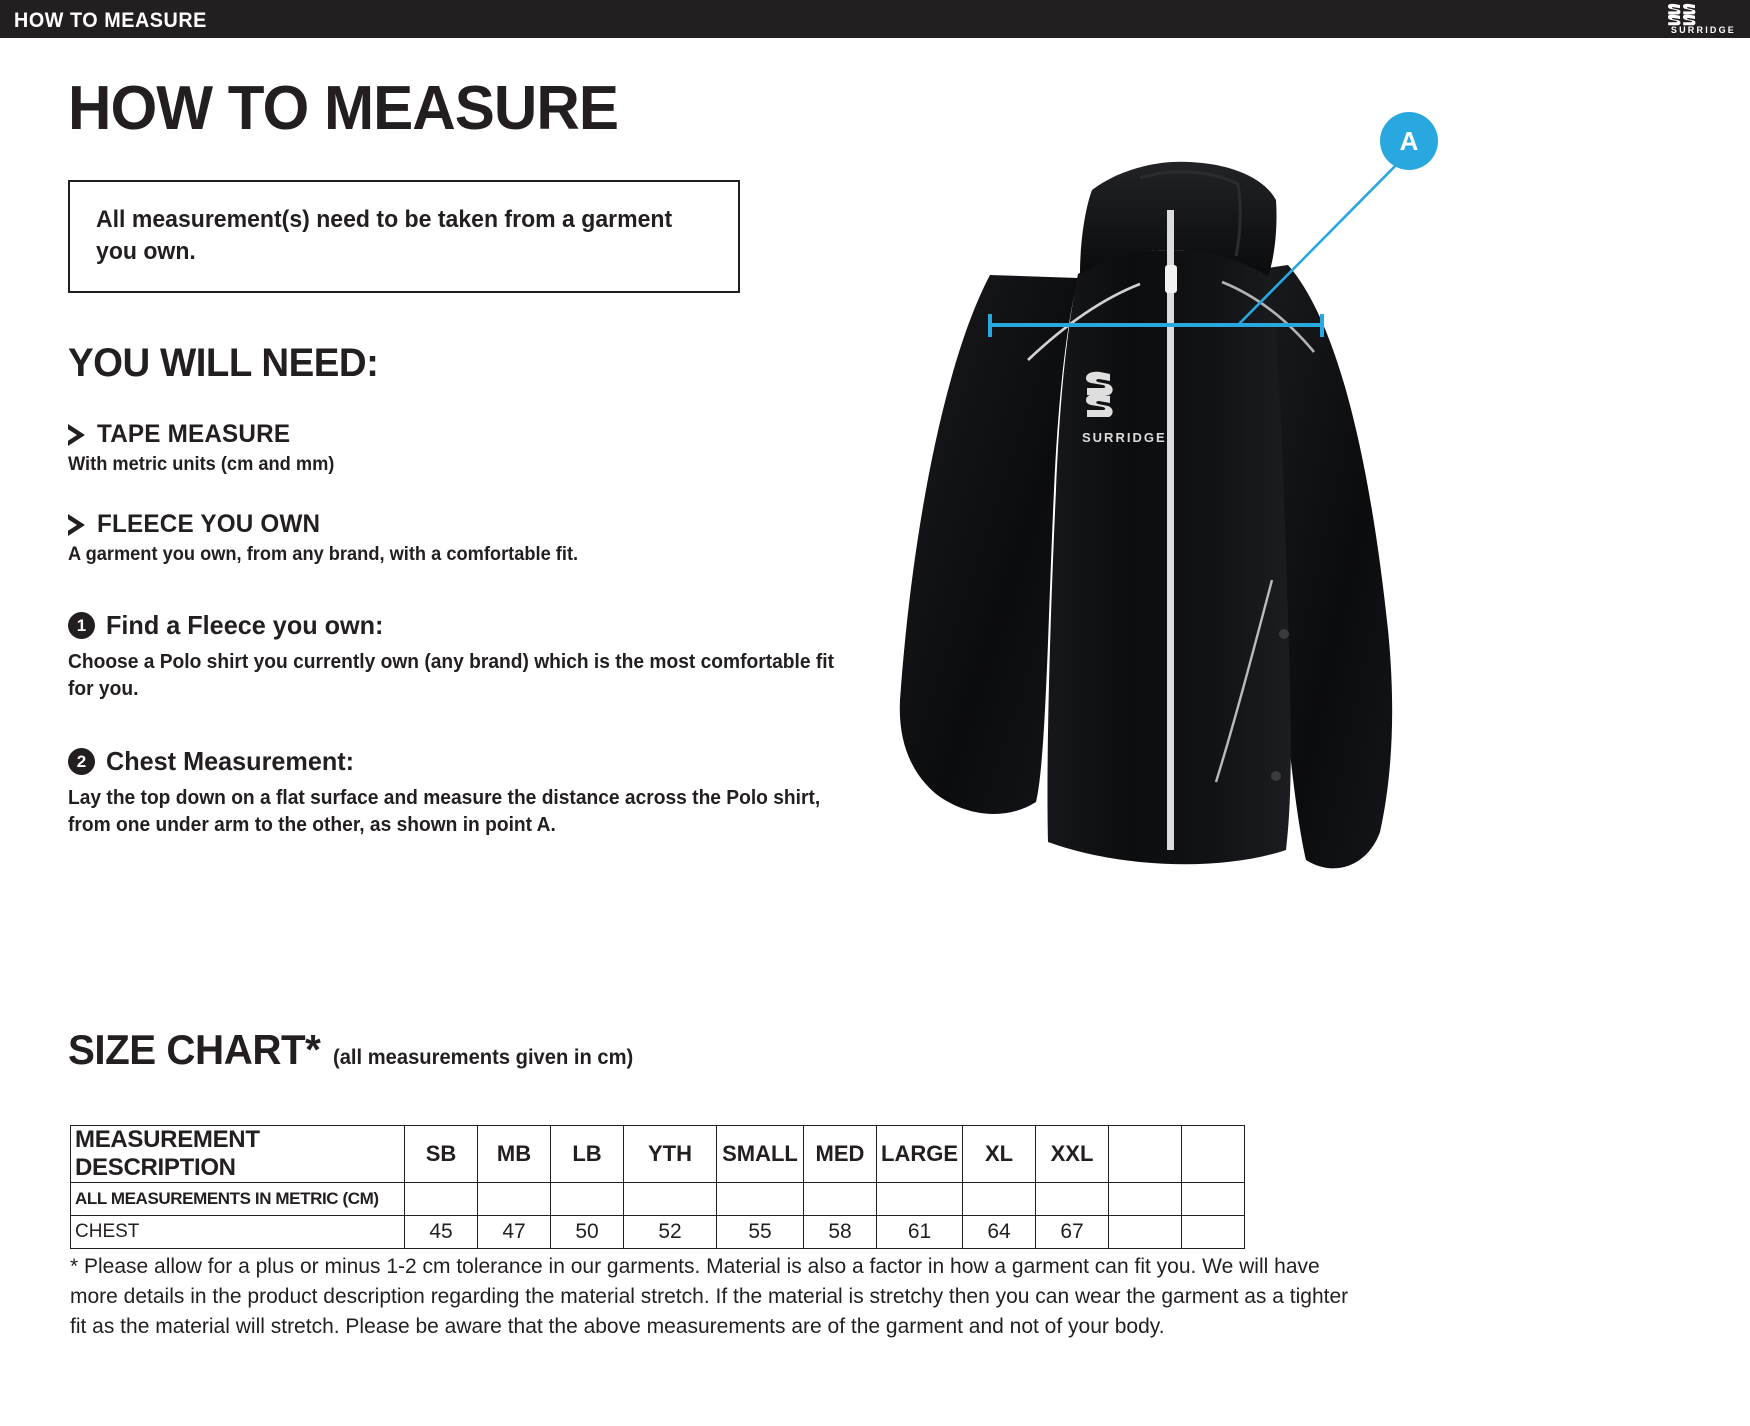 This screenshot has height=1426, width=1750. Describe the element at coordinates (1153, 511) in the screenshot. I see `fleece-jacket-illustration: SURRIDGE` at that location.